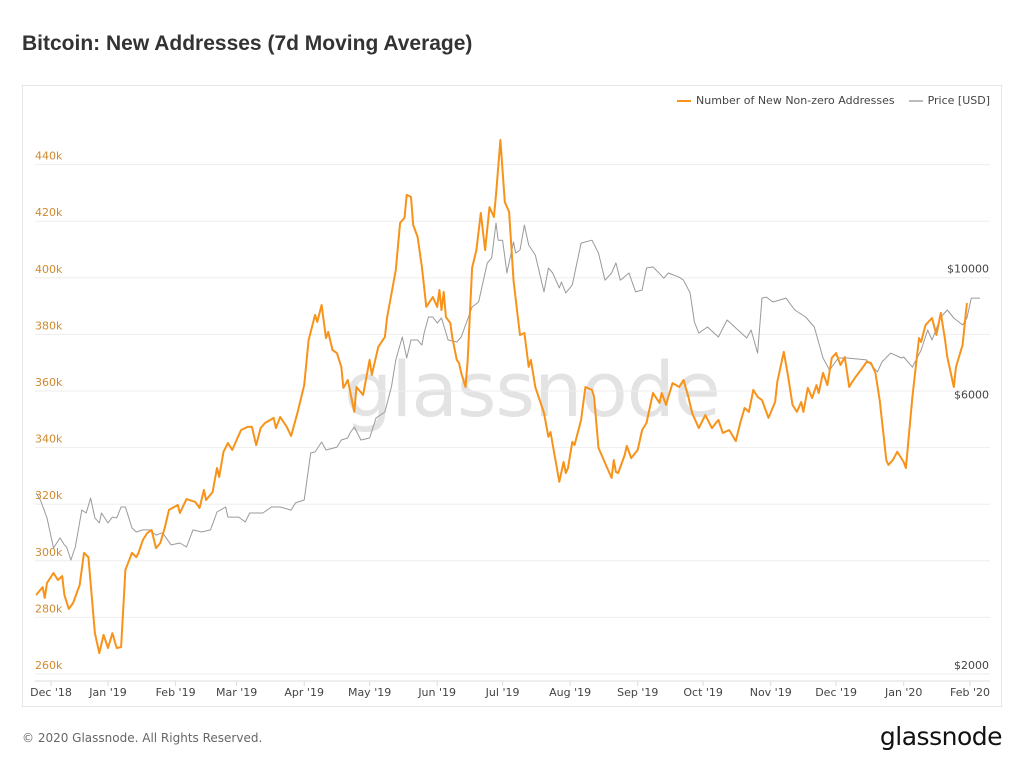  What do you see at coordinates (49, 212) in the screenshot?
I see `y-left-tick-label: 420k` at bounding box center [49, 212].